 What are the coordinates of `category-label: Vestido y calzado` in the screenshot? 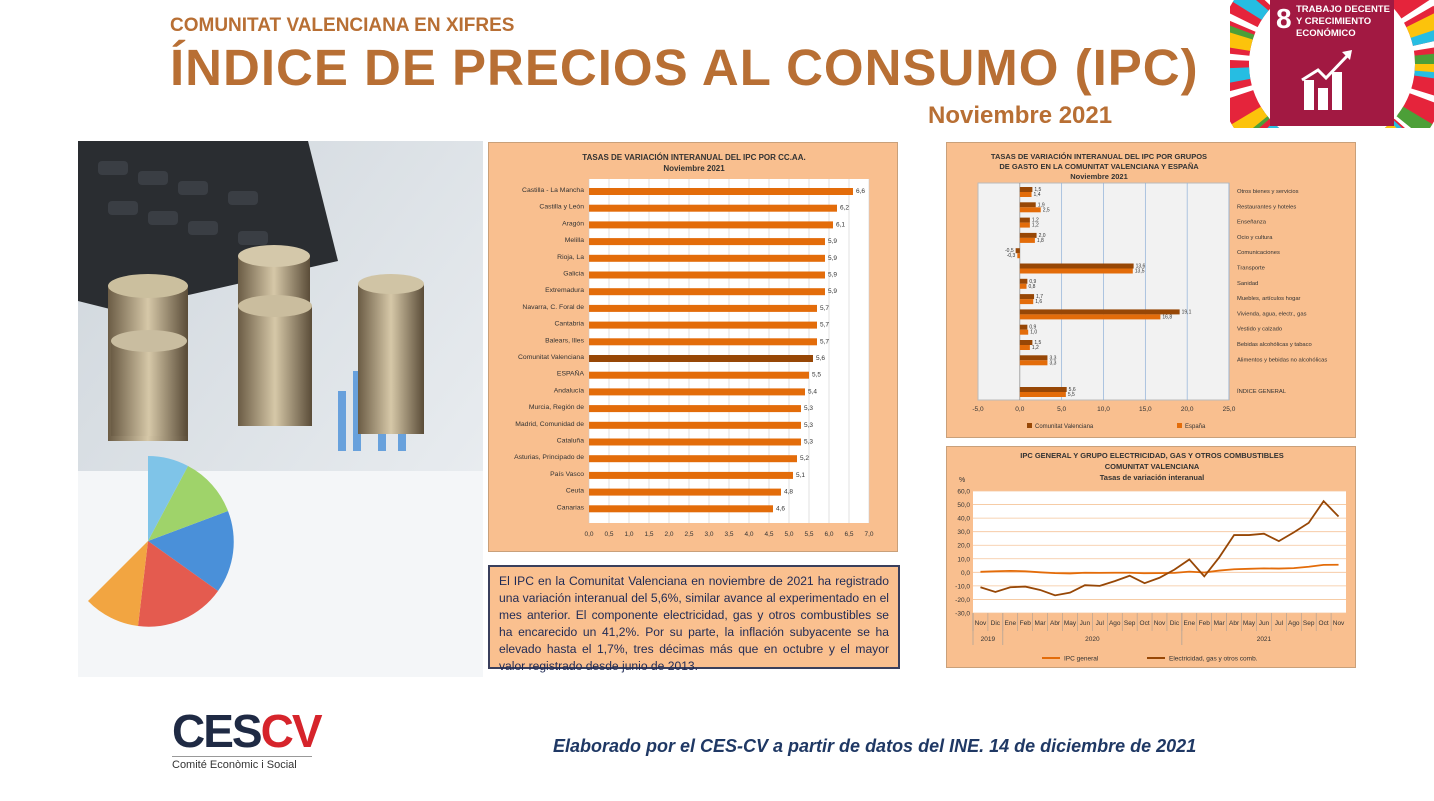 It's located at (1259, 330).